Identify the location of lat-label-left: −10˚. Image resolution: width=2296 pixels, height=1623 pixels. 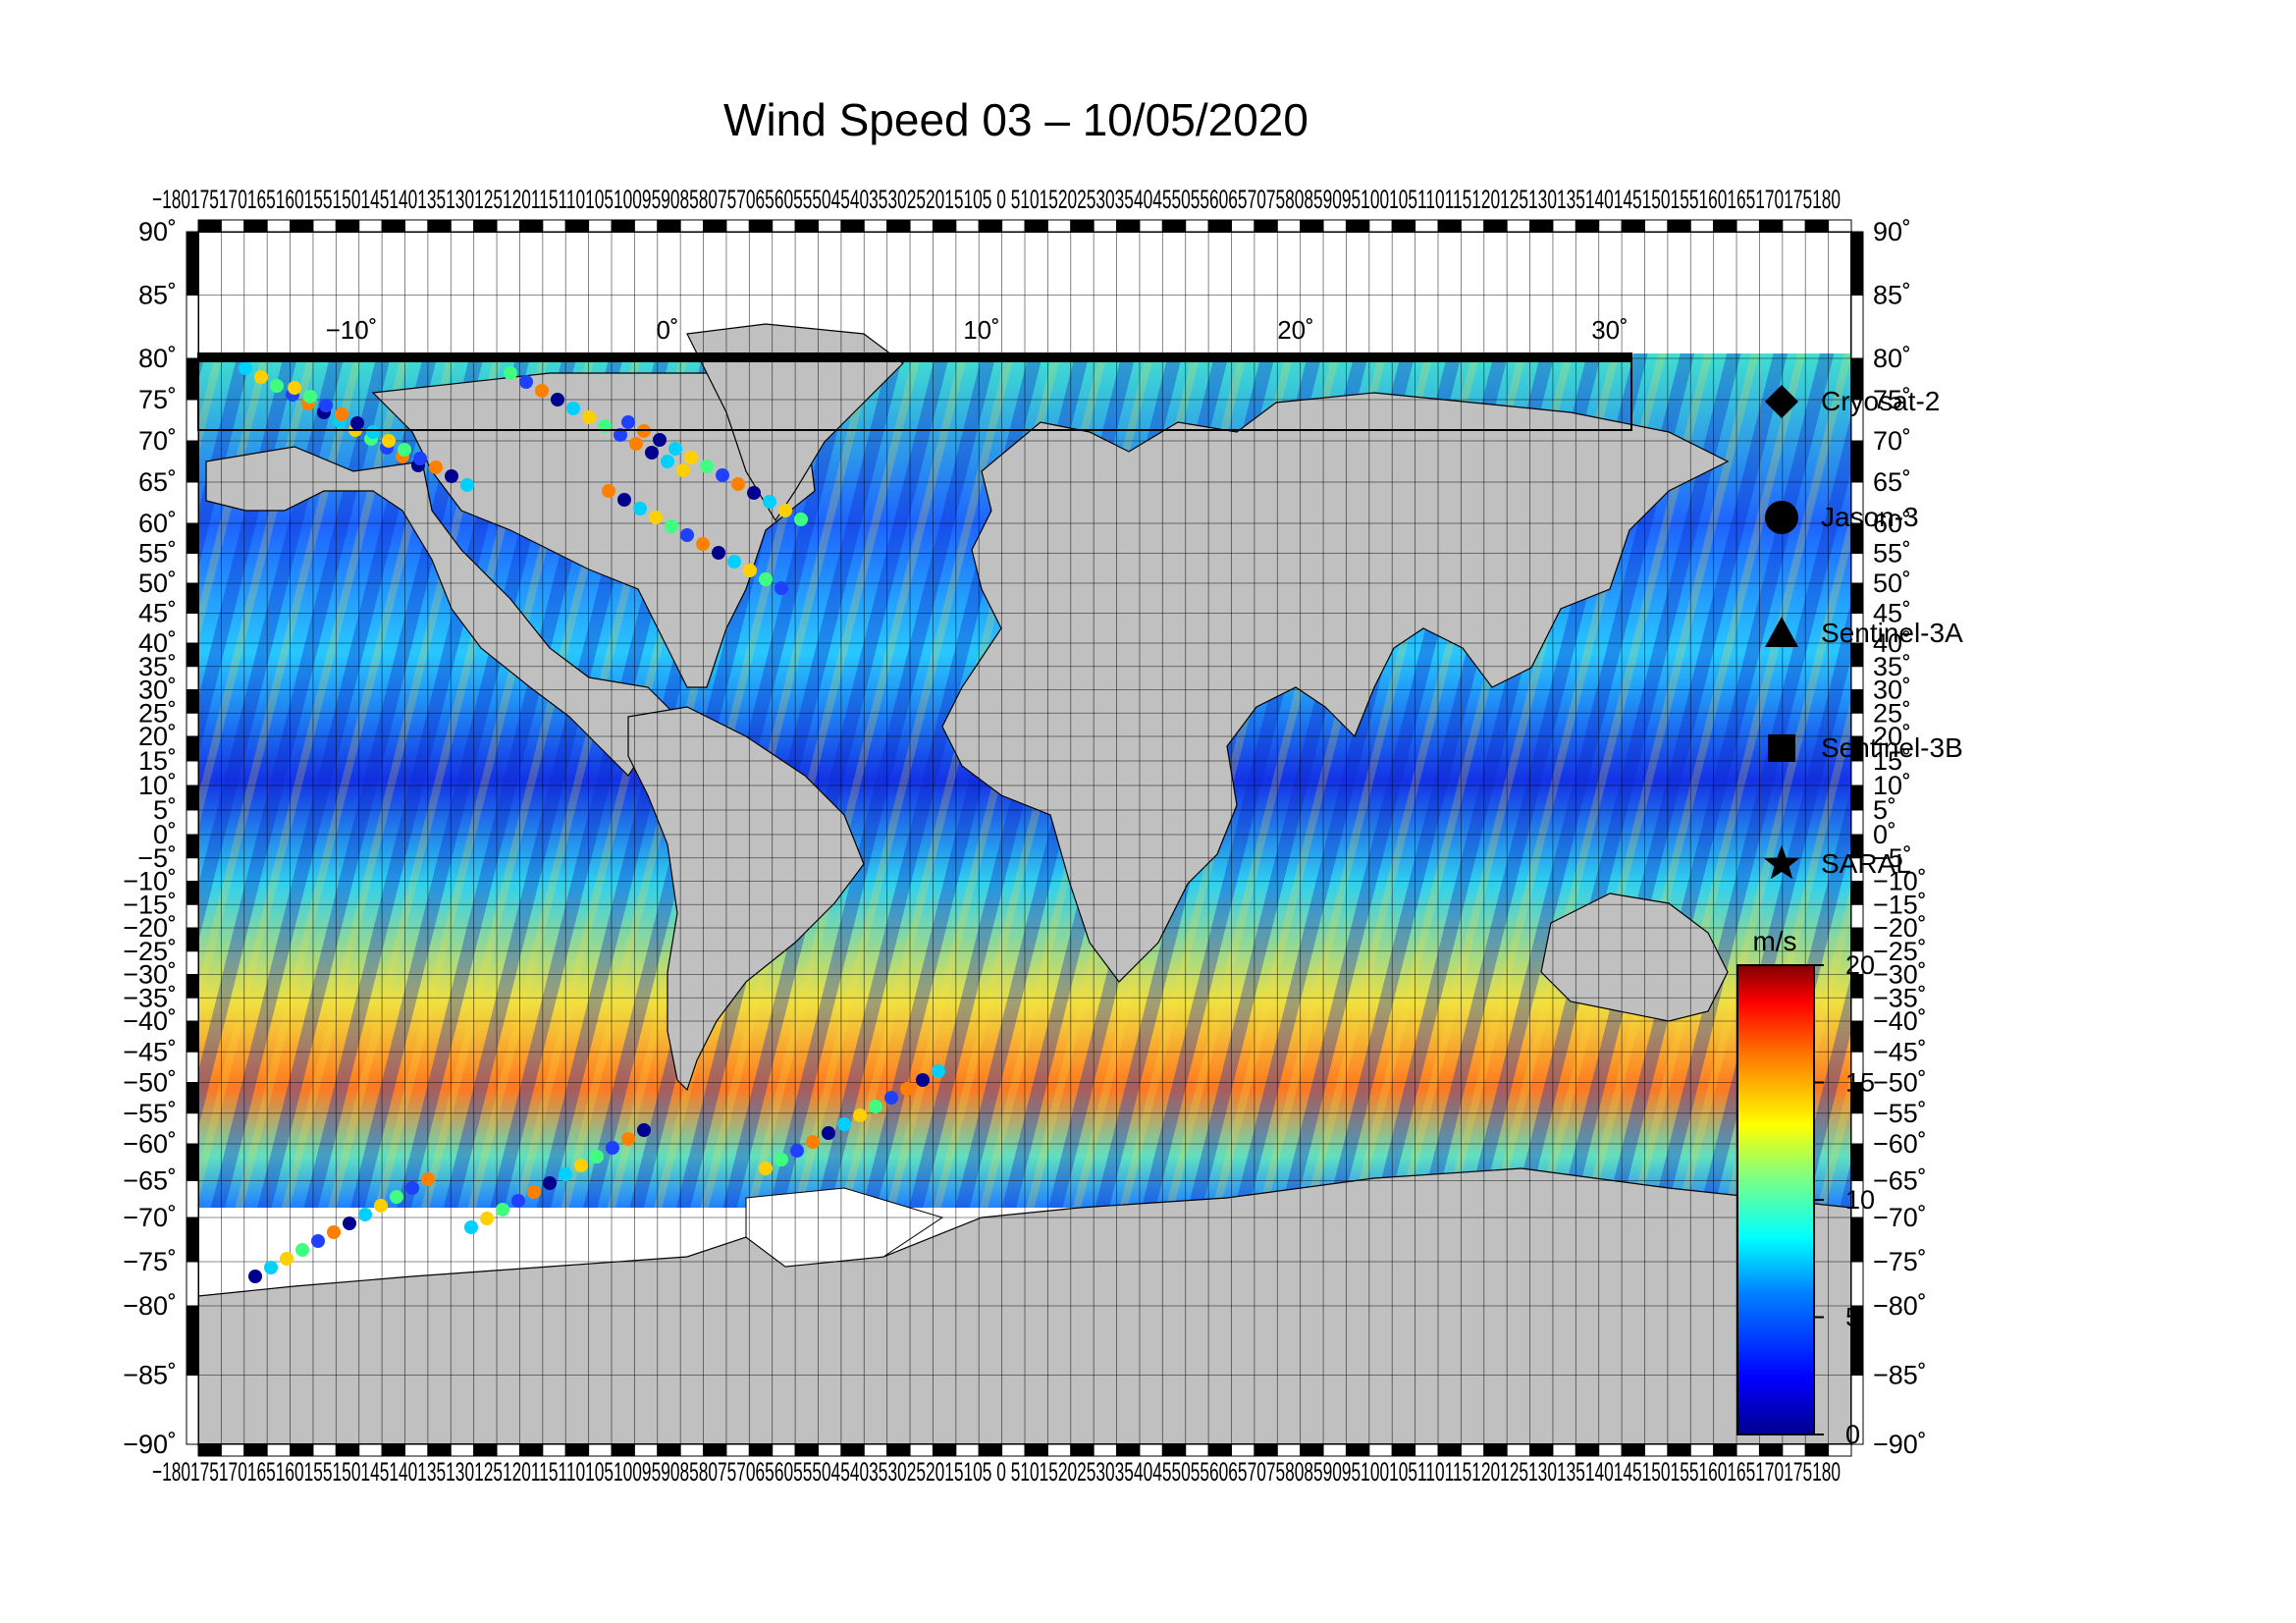
(150, 881).